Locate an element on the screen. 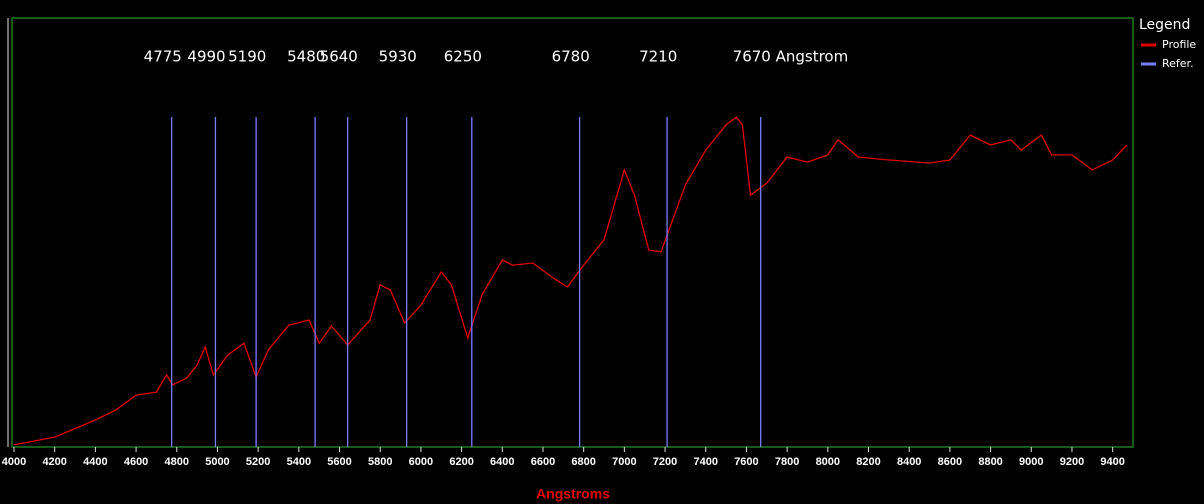  reference-label: 5480 is located at coordinates (306, 57).